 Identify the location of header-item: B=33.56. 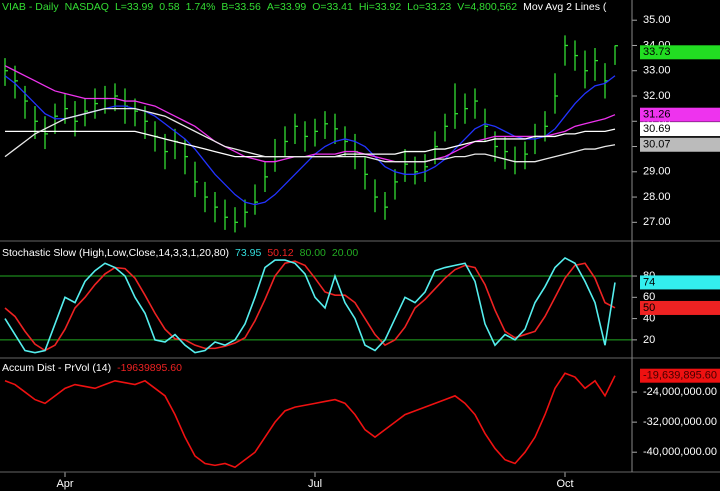
(241, 7).